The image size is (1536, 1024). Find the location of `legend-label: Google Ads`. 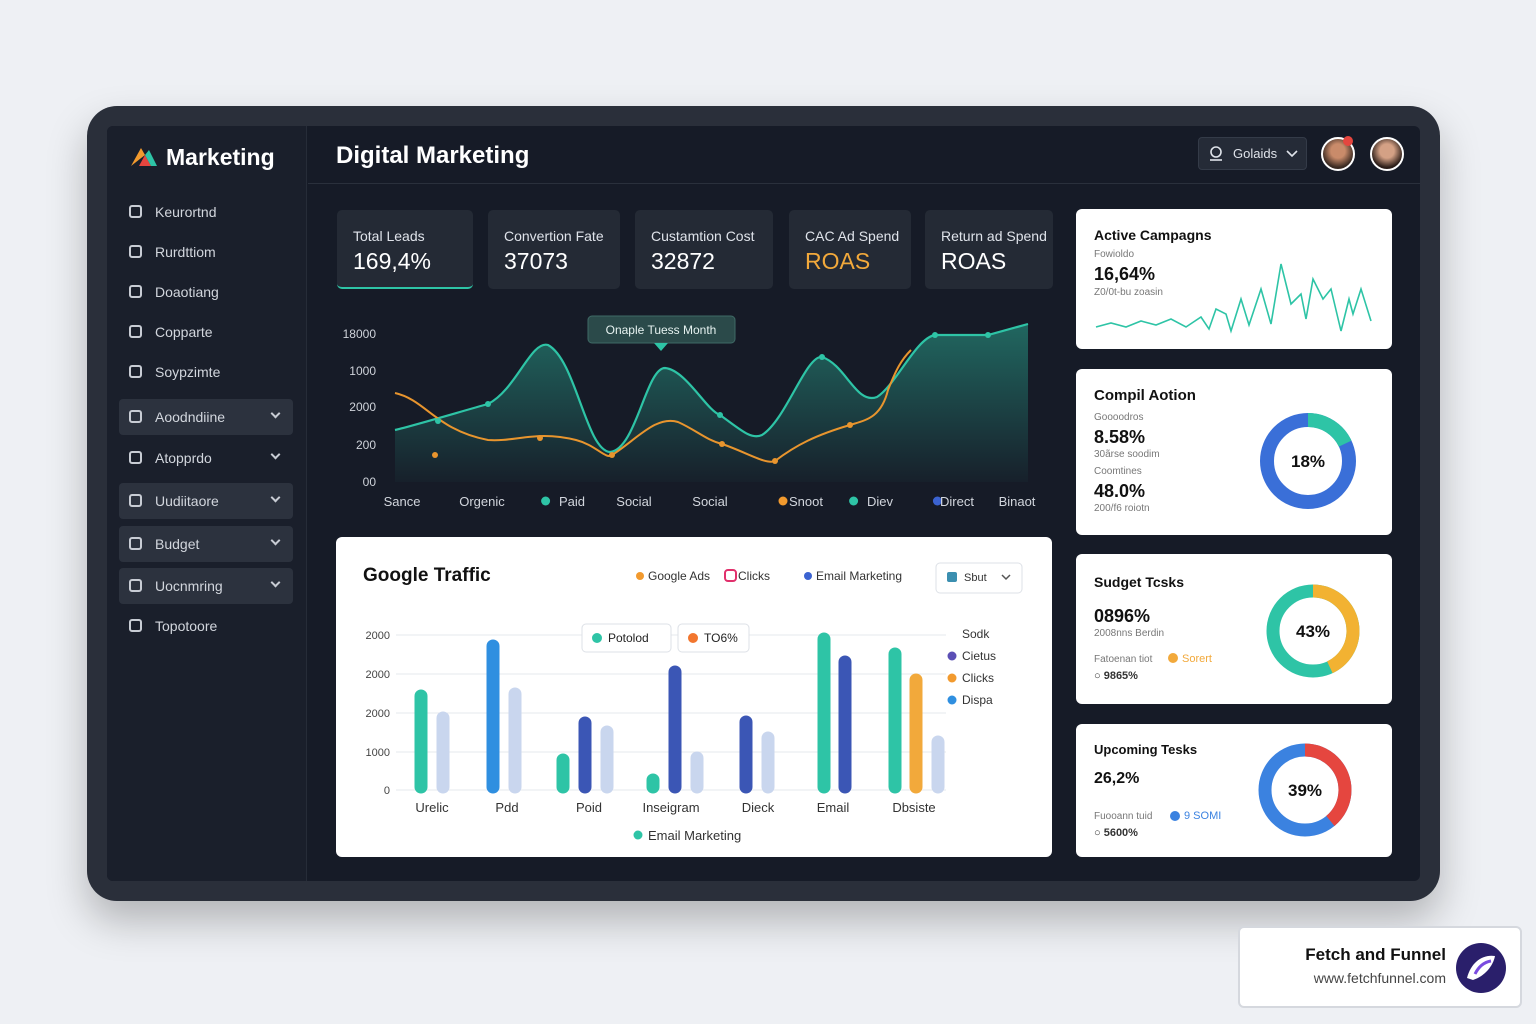

legend-label: Google Ads is located at coordinates (679, 576).